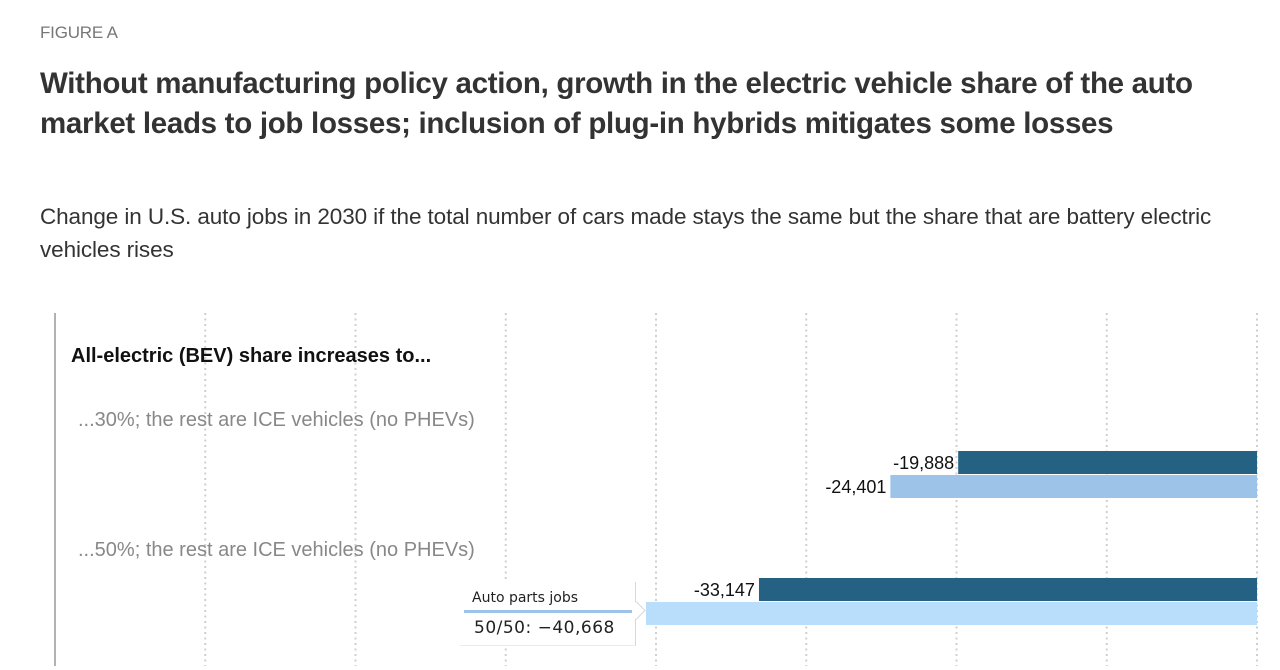 Image resolution: width=1280 pixels, height=670 pixels. I want to click on tooltip-series-name: Auto parts jobs, so click(525, 598).